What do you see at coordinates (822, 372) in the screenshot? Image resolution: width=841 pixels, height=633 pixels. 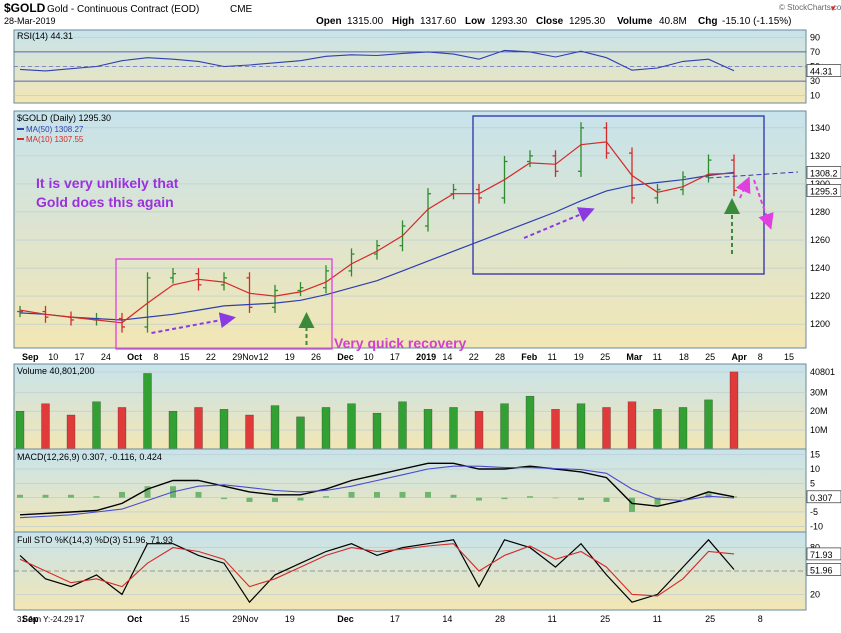 I see `volume-ytick-label: 40801` at bounding box center [822, 372].